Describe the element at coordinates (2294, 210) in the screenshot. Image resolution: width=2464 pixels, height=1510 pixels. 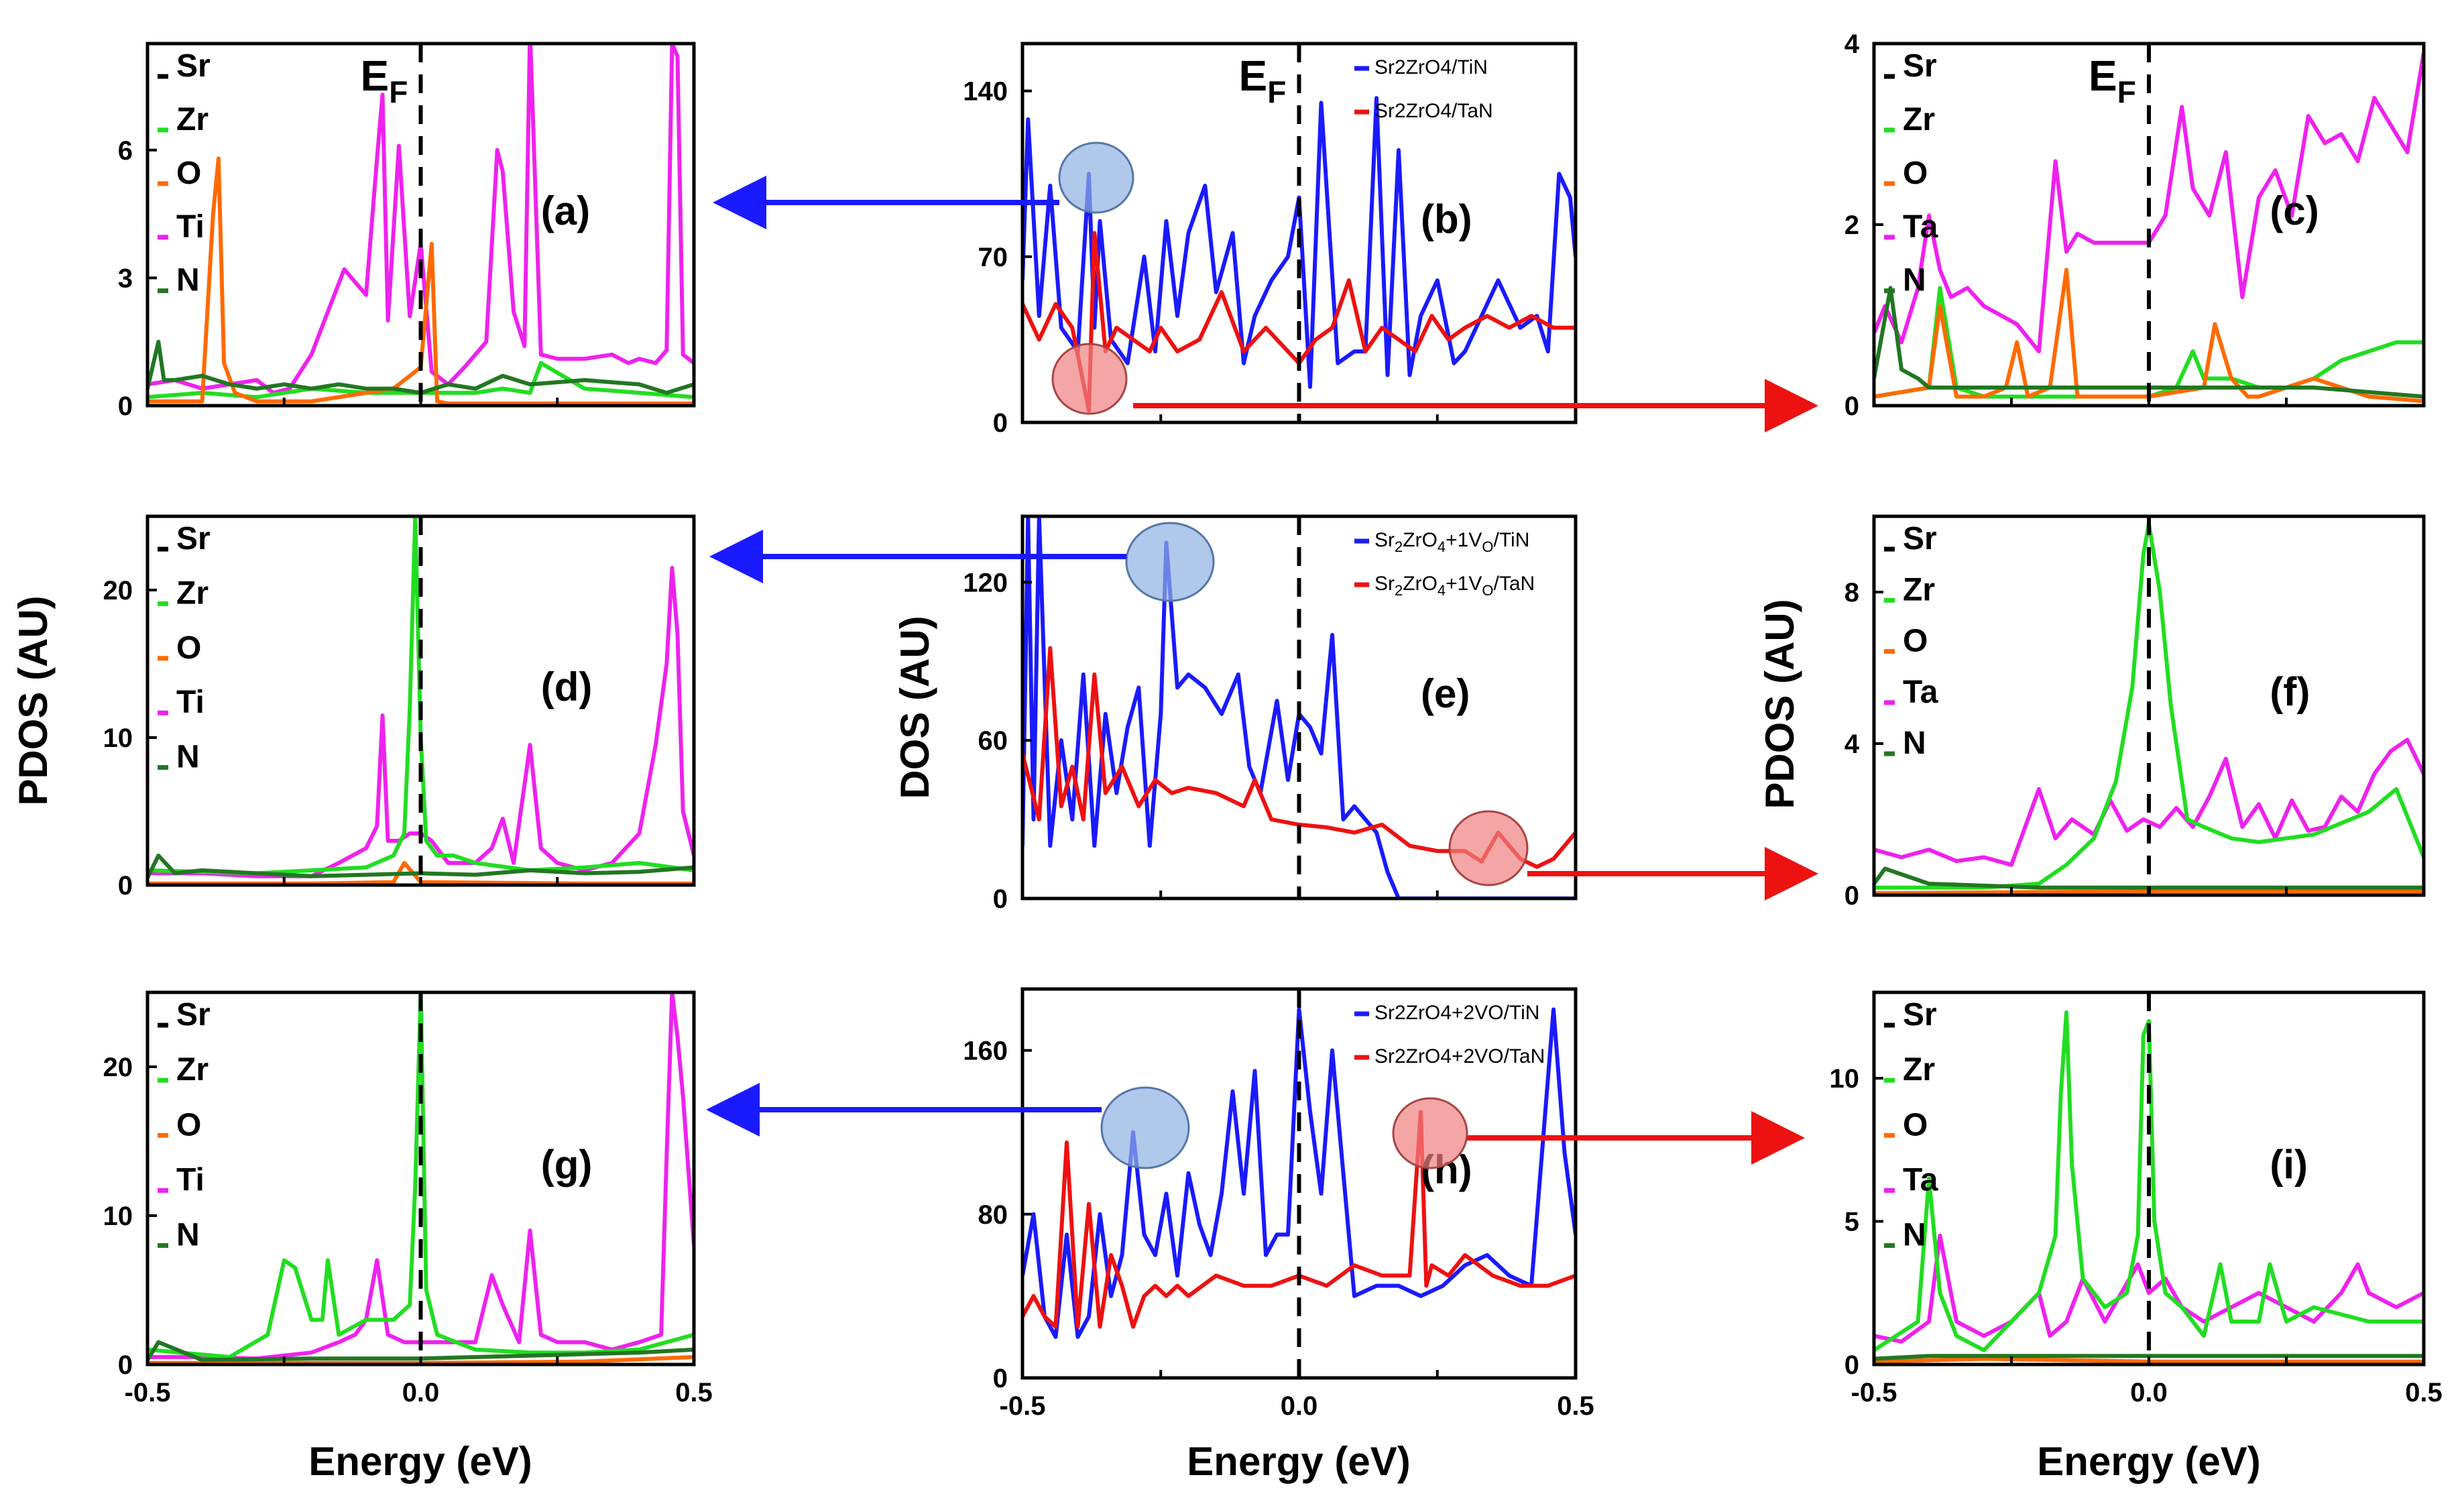
I see `panel-label: (c)` at that location.